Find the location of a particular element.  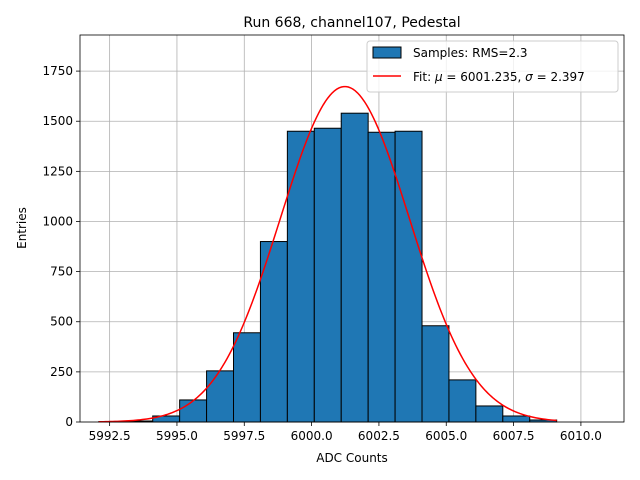

y-tick-label: 1500 is located at coordinates (57, 121).